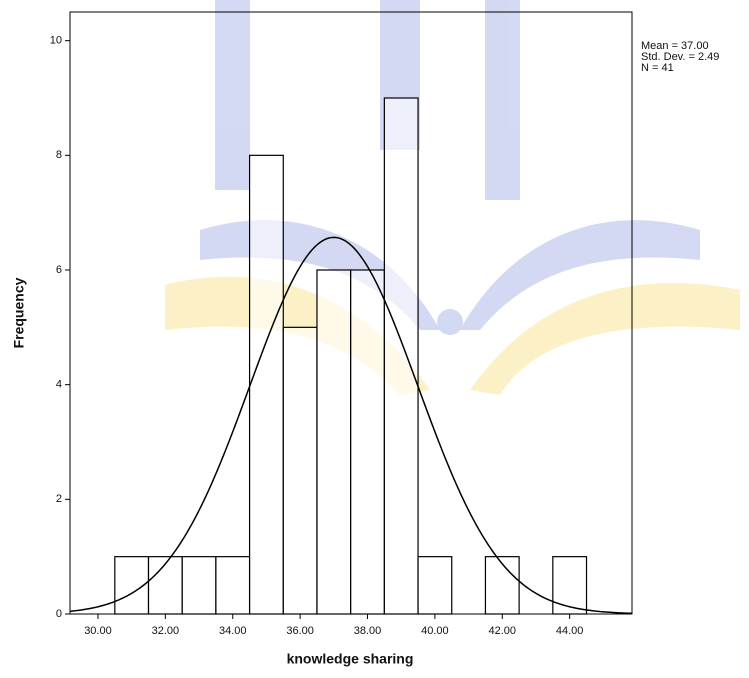 The image size is (749, 678). Describe the element at coordinates (657, 68) in the screenshot. I see `stats-annotation: N = 41` at that location.